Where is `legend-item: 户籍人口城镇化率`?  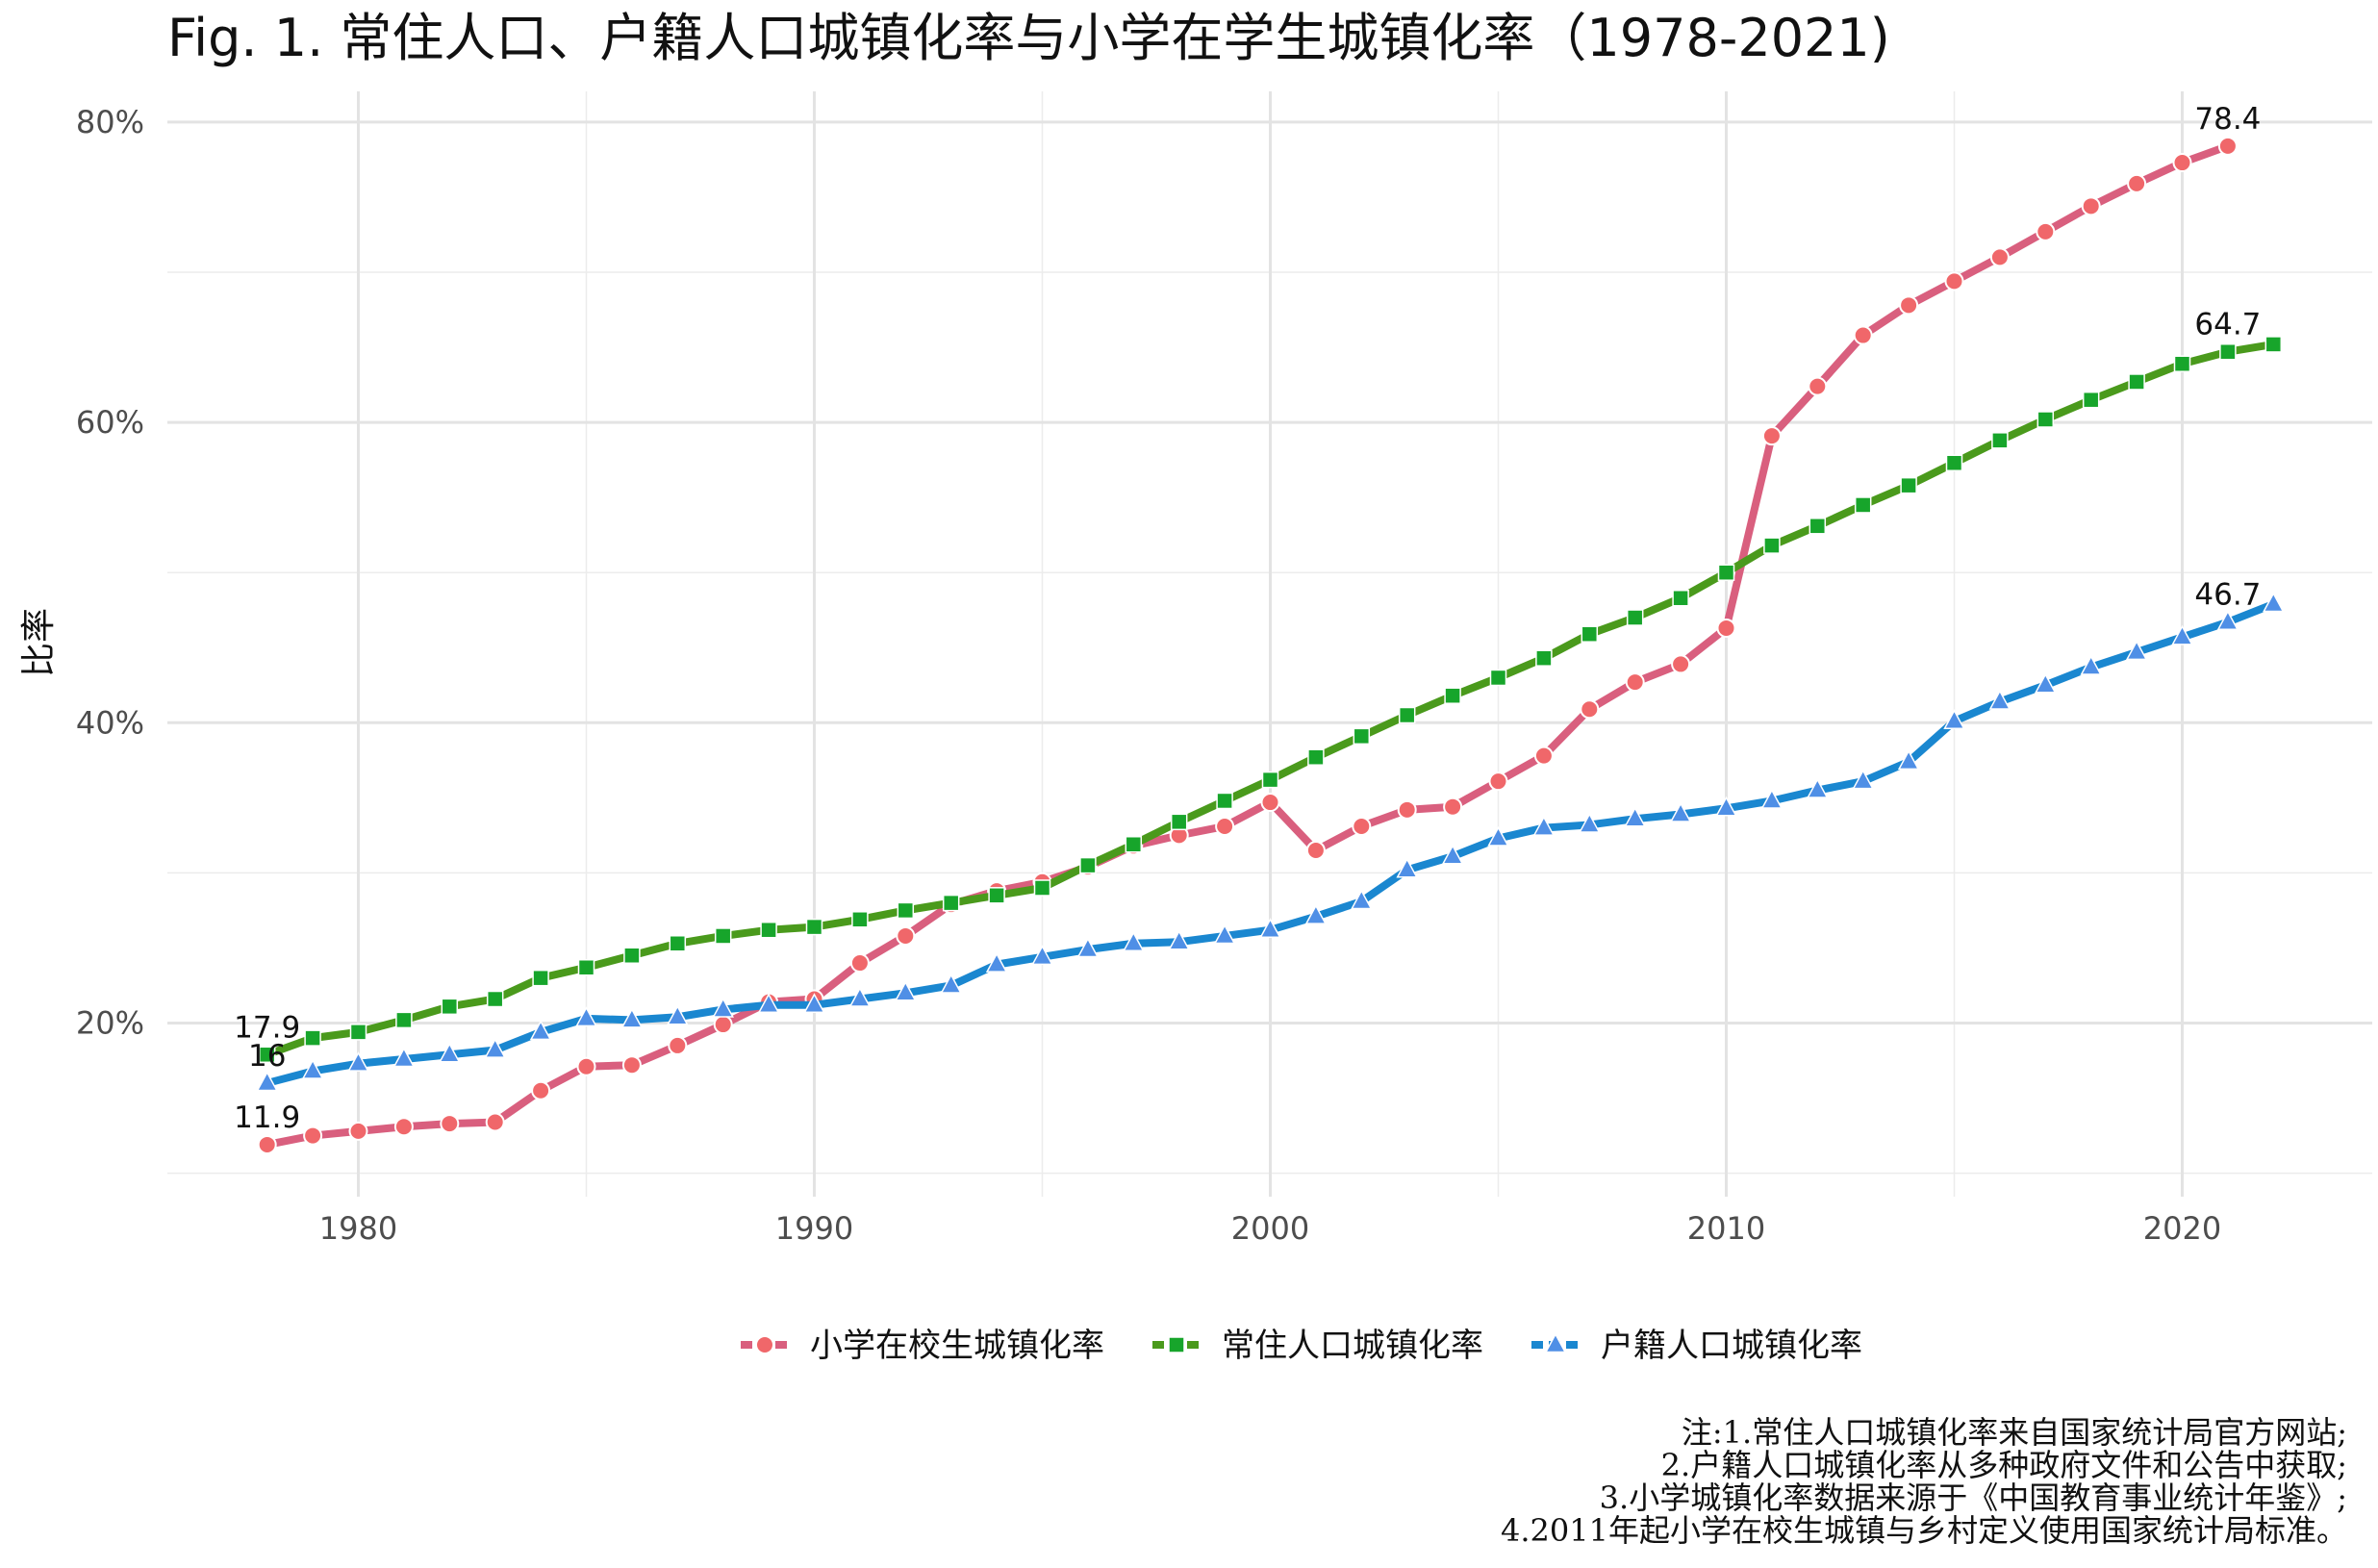 legend-item: 户籍人口城镇化率 is located at coordinates (1696, 1346).